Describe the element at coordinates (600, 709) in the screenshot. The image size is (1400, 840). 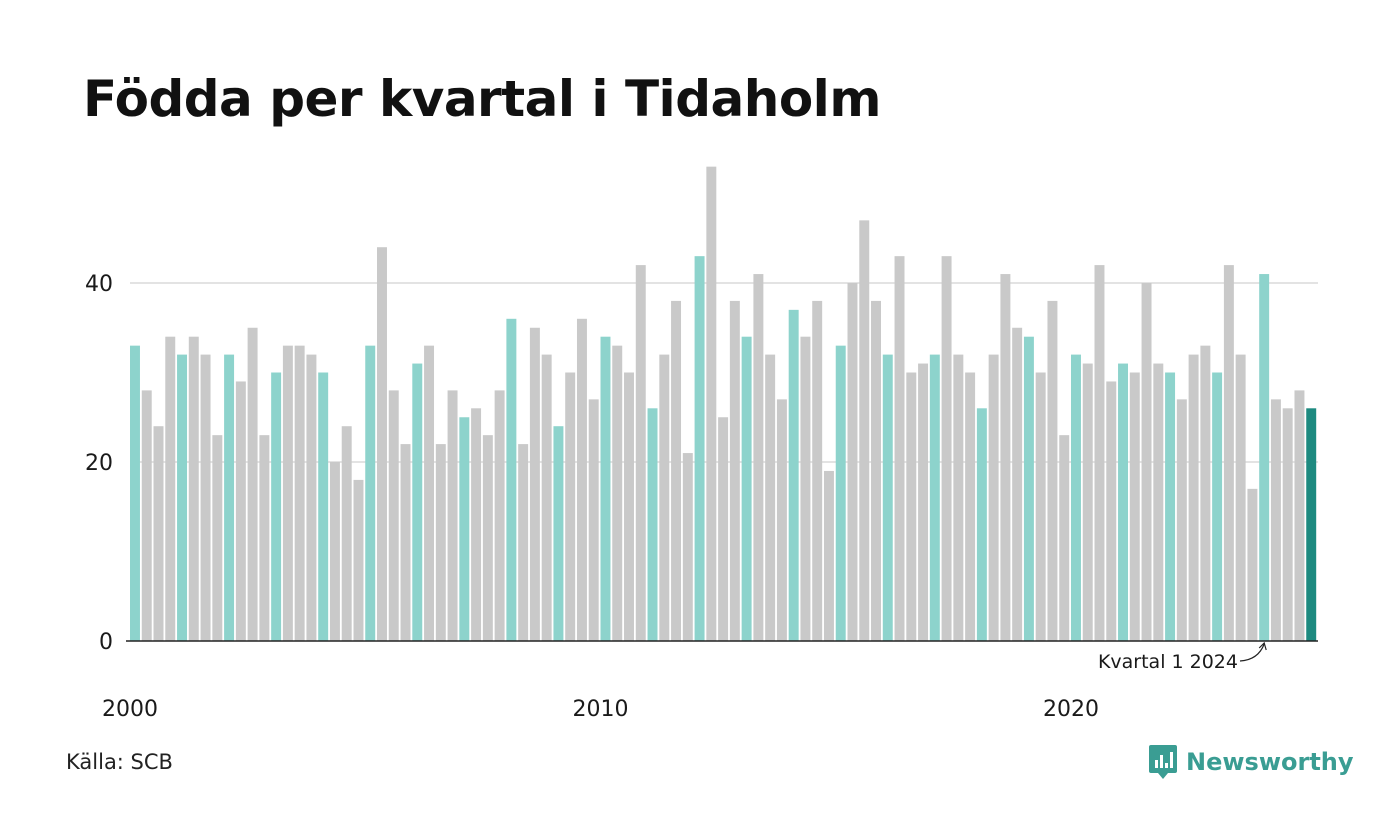
I see `x-tick-label: 2010` at that location.